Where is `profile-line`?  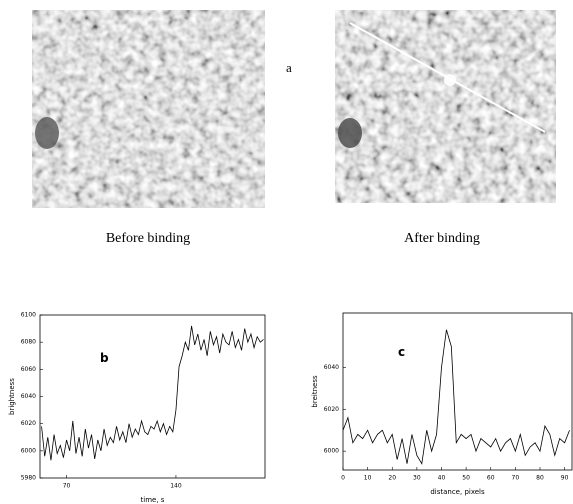
profile-line is located at coordinates (447, 77).